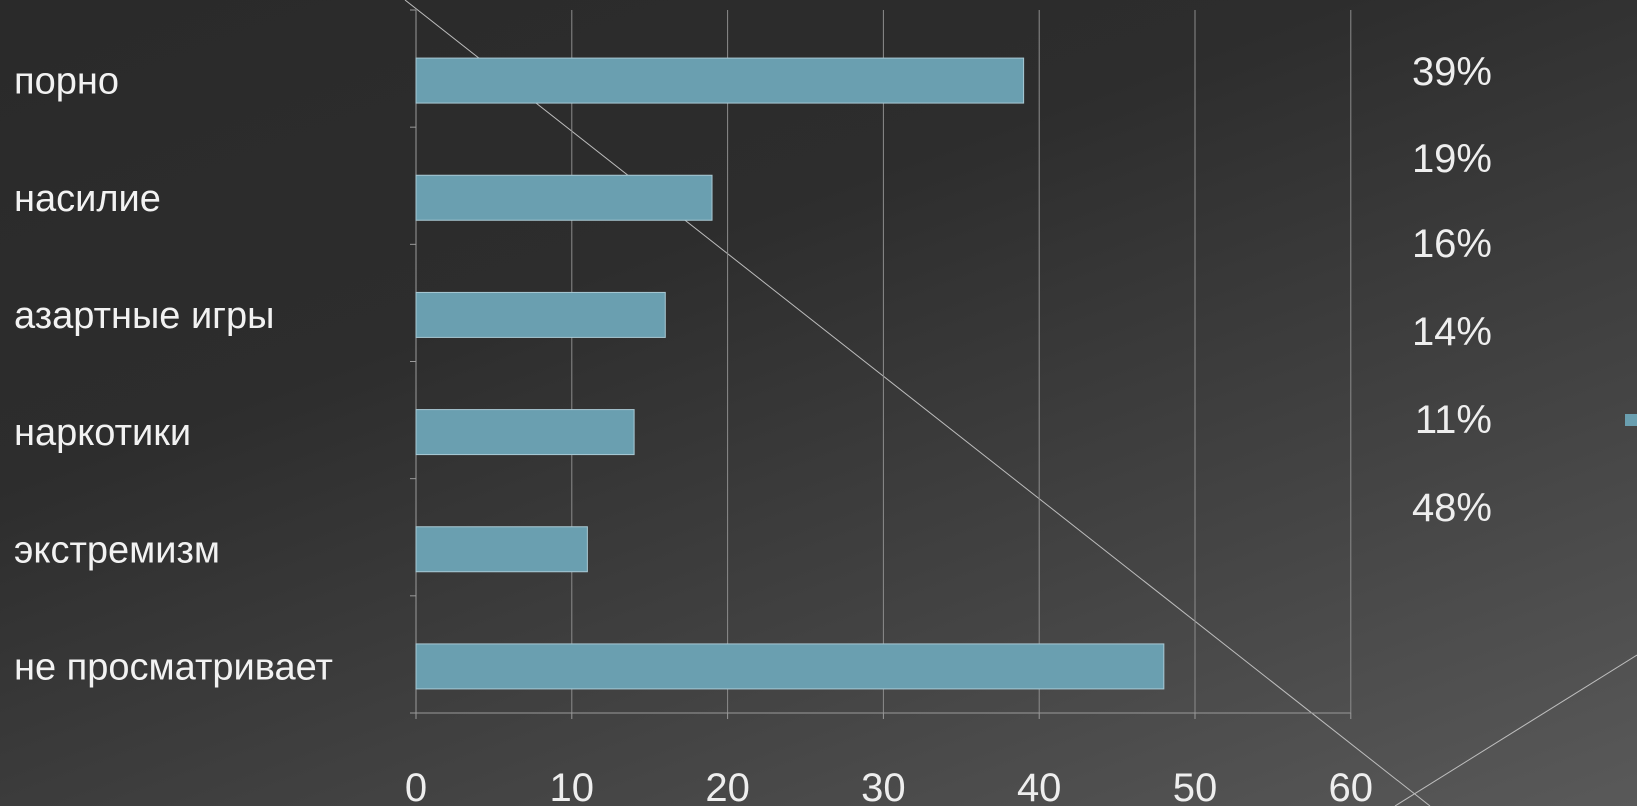  Describe the element at coordinates (102, 433) in the screenshot. I see `category-label: наркотики` at that location.